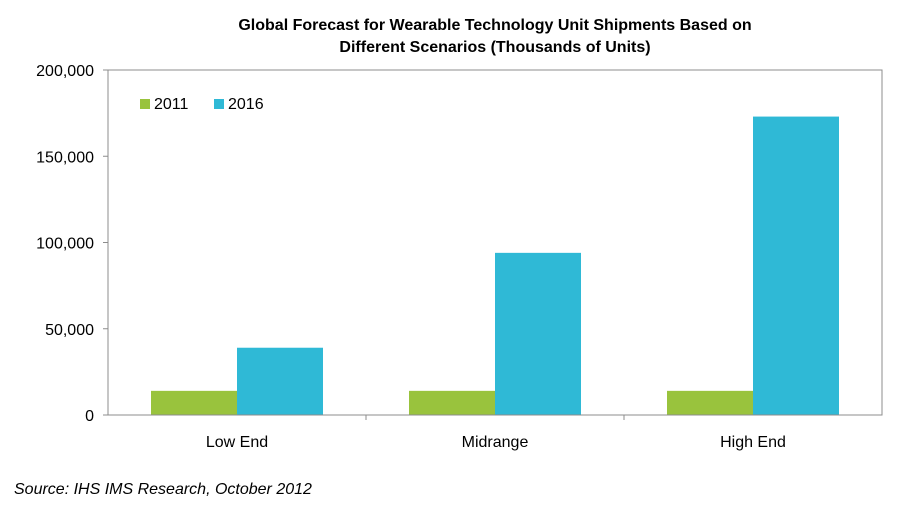 Image resolution: width=903 pixels, height=517 pixels. I want to click on x-tick-label: Midrange, so click(495, 442).